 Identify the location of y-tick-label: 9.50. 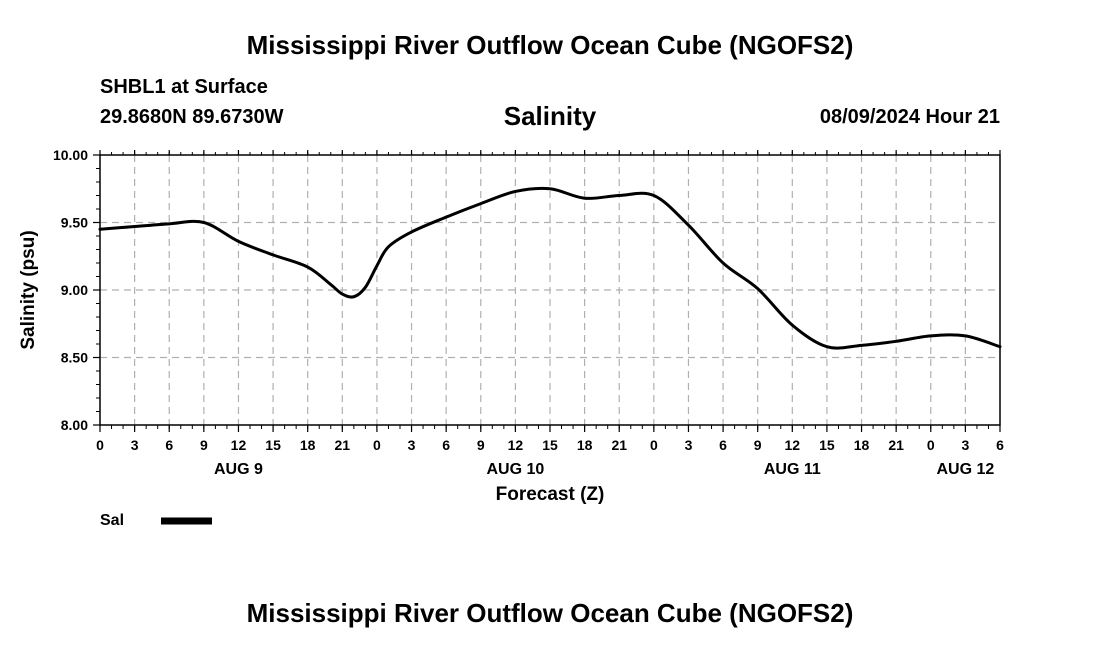
(74, 223).